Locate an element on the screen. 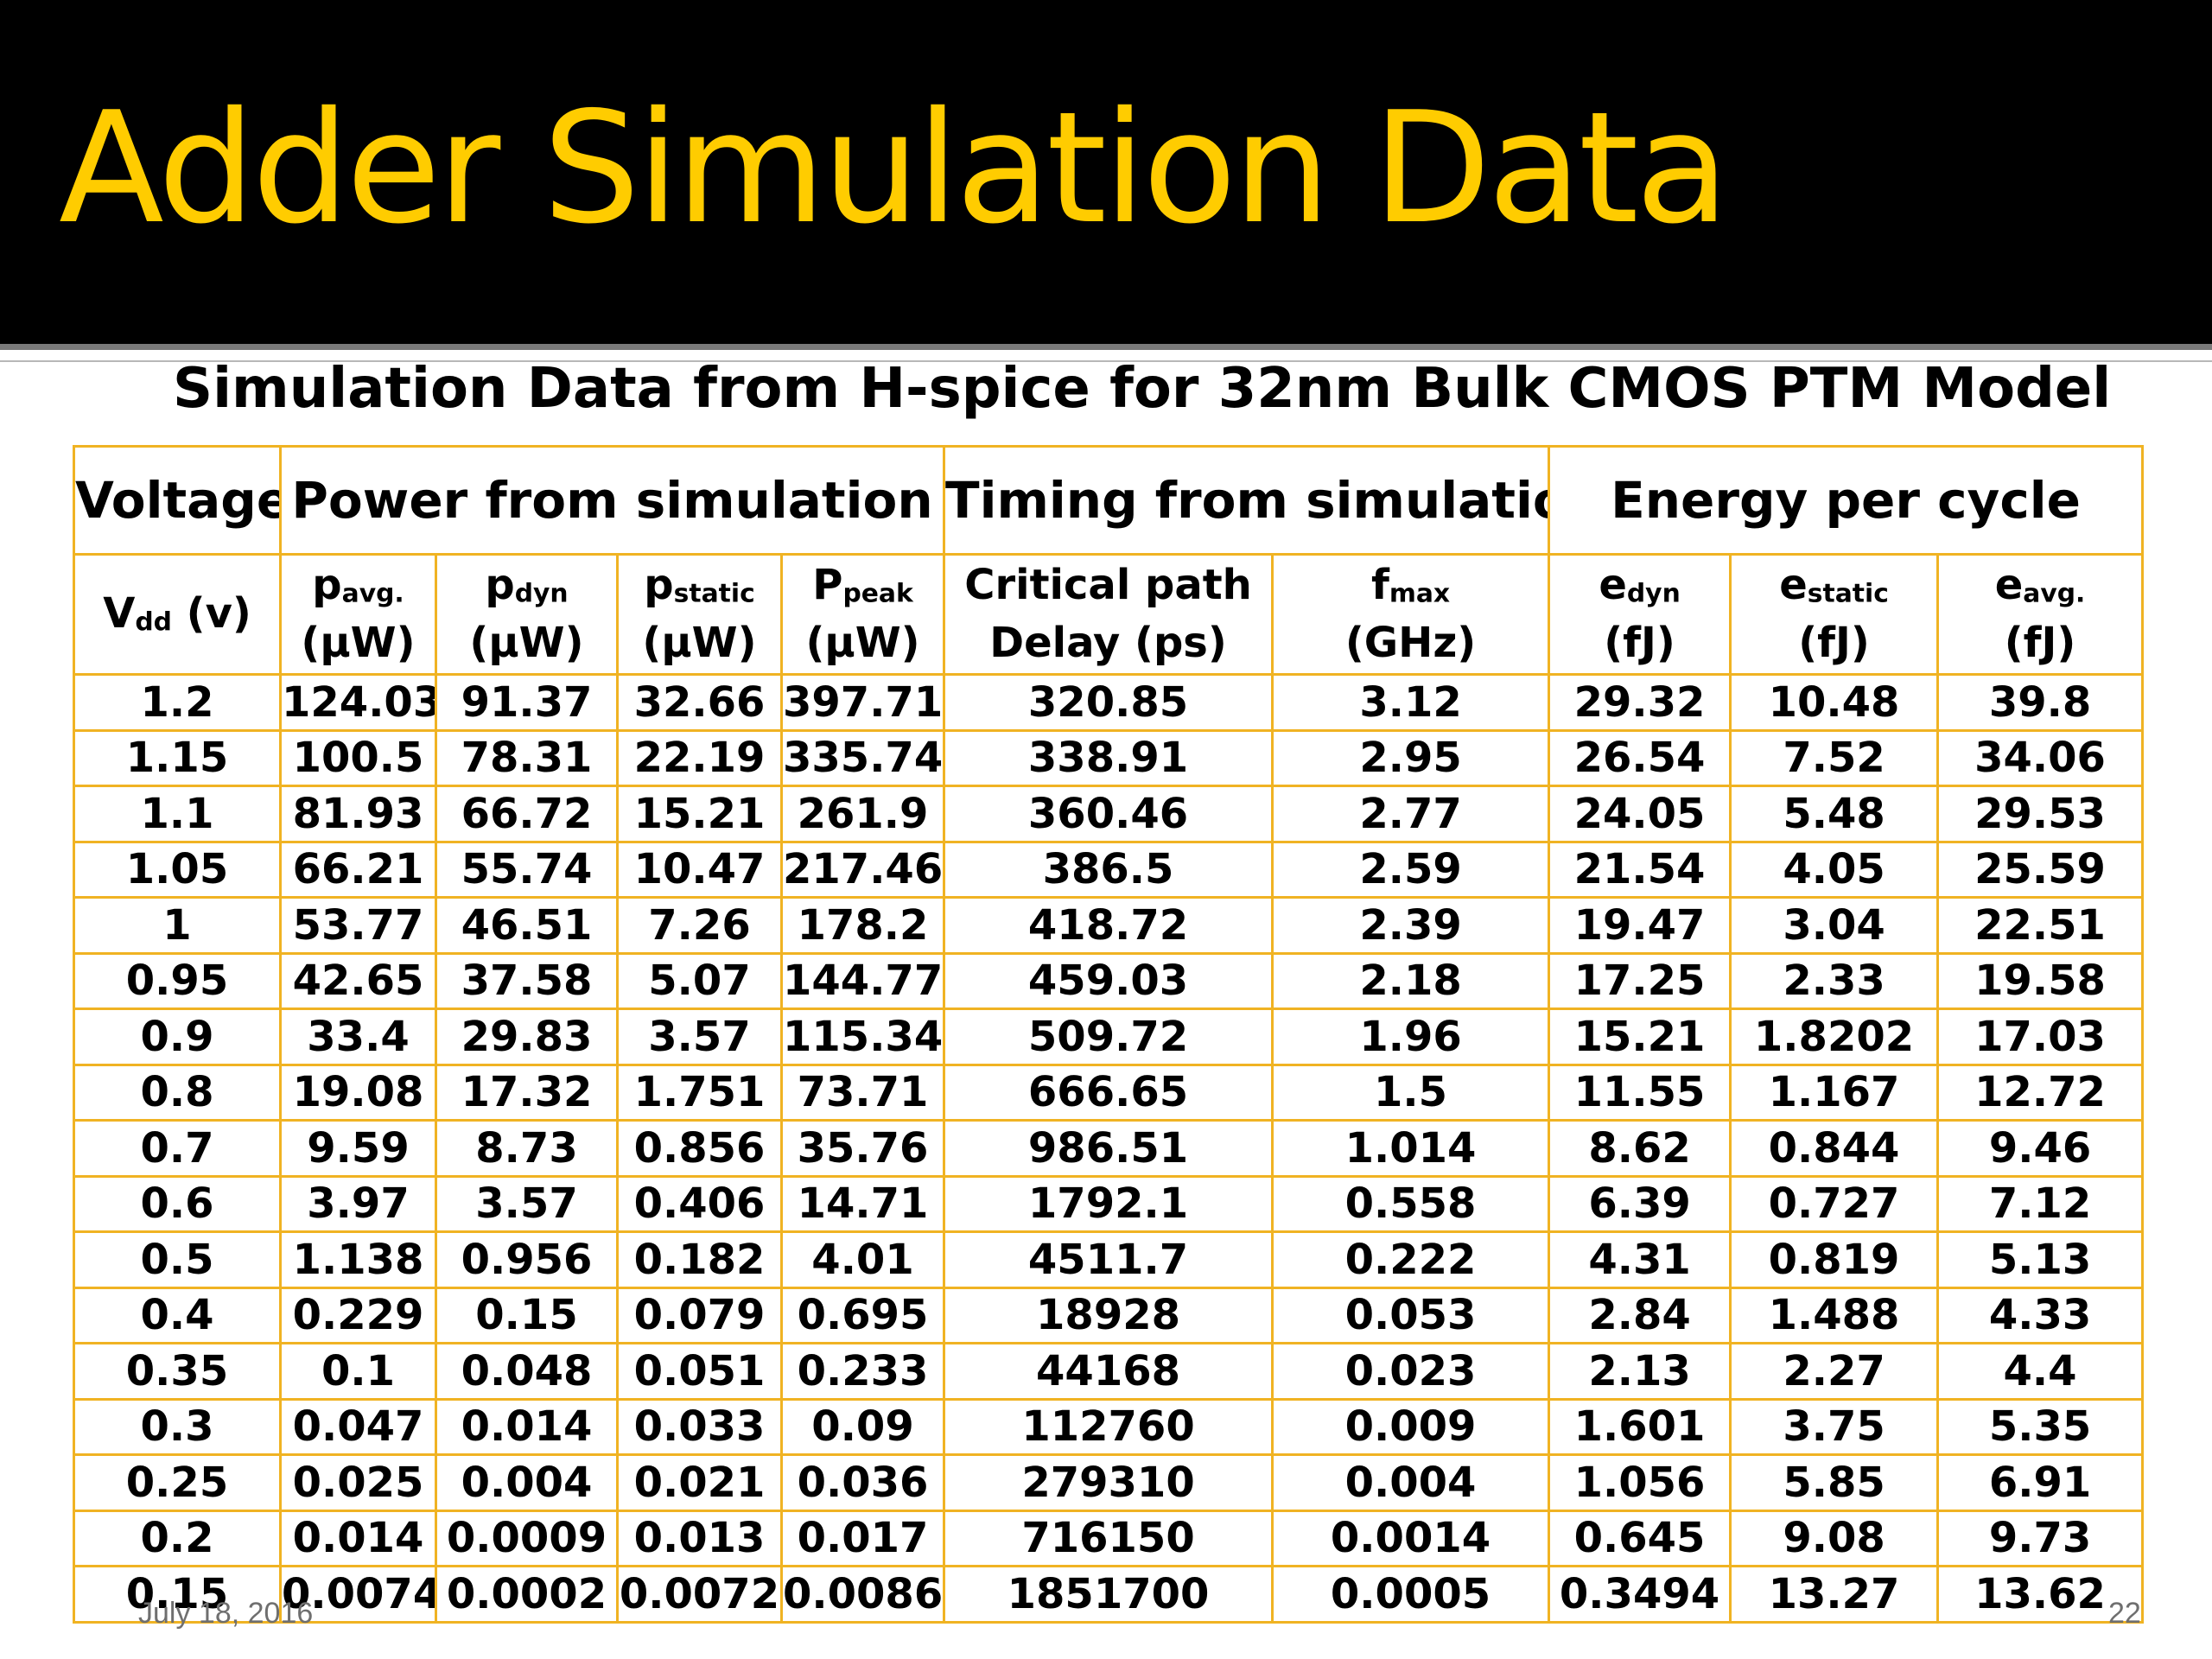 The image size is (2212, 1659). table-cell: 8.73 is located at coordinates (527, 1148).